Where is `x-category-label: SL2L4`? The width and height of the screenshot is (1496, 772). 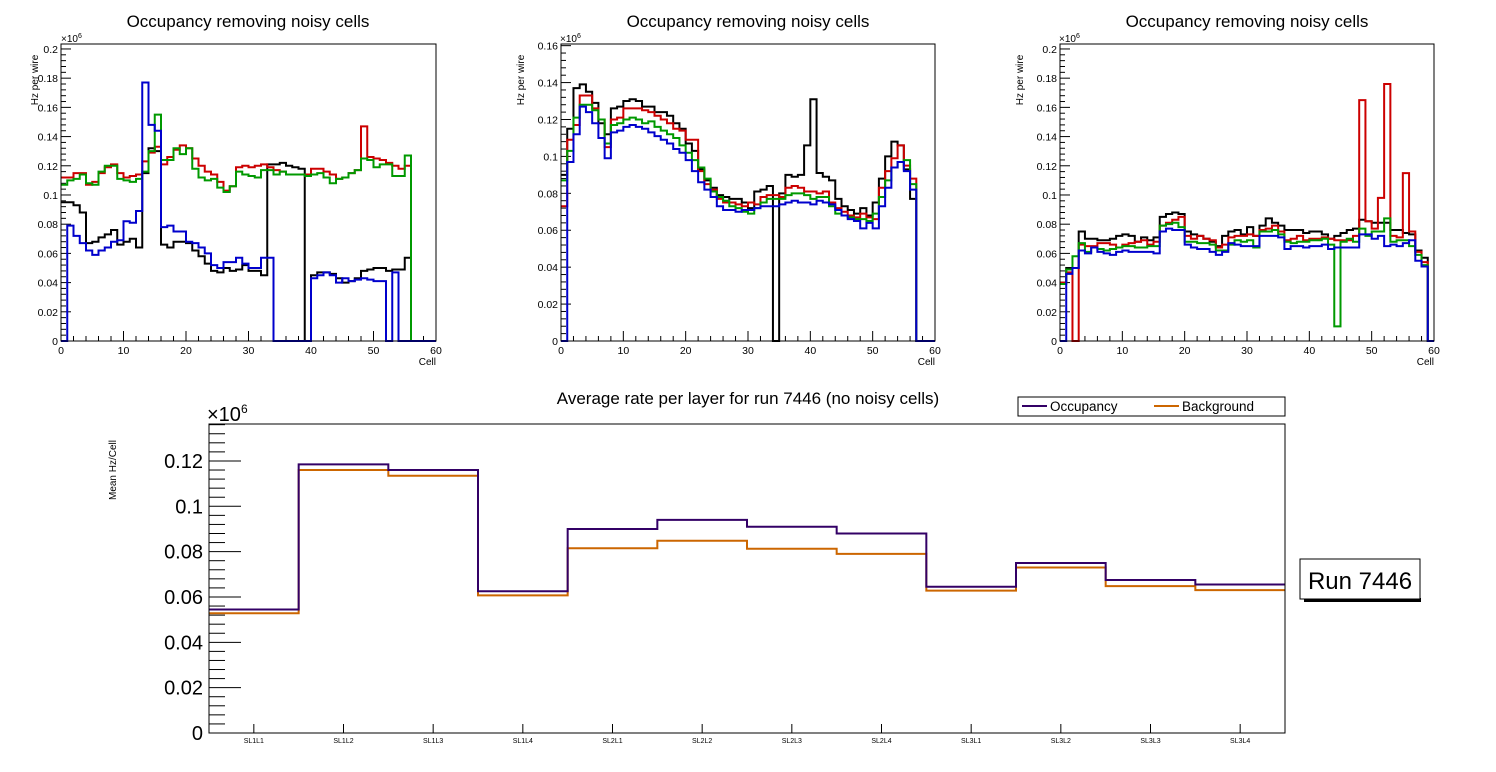 x-category-label: SL2L4 is located at coordinates (881, 741).